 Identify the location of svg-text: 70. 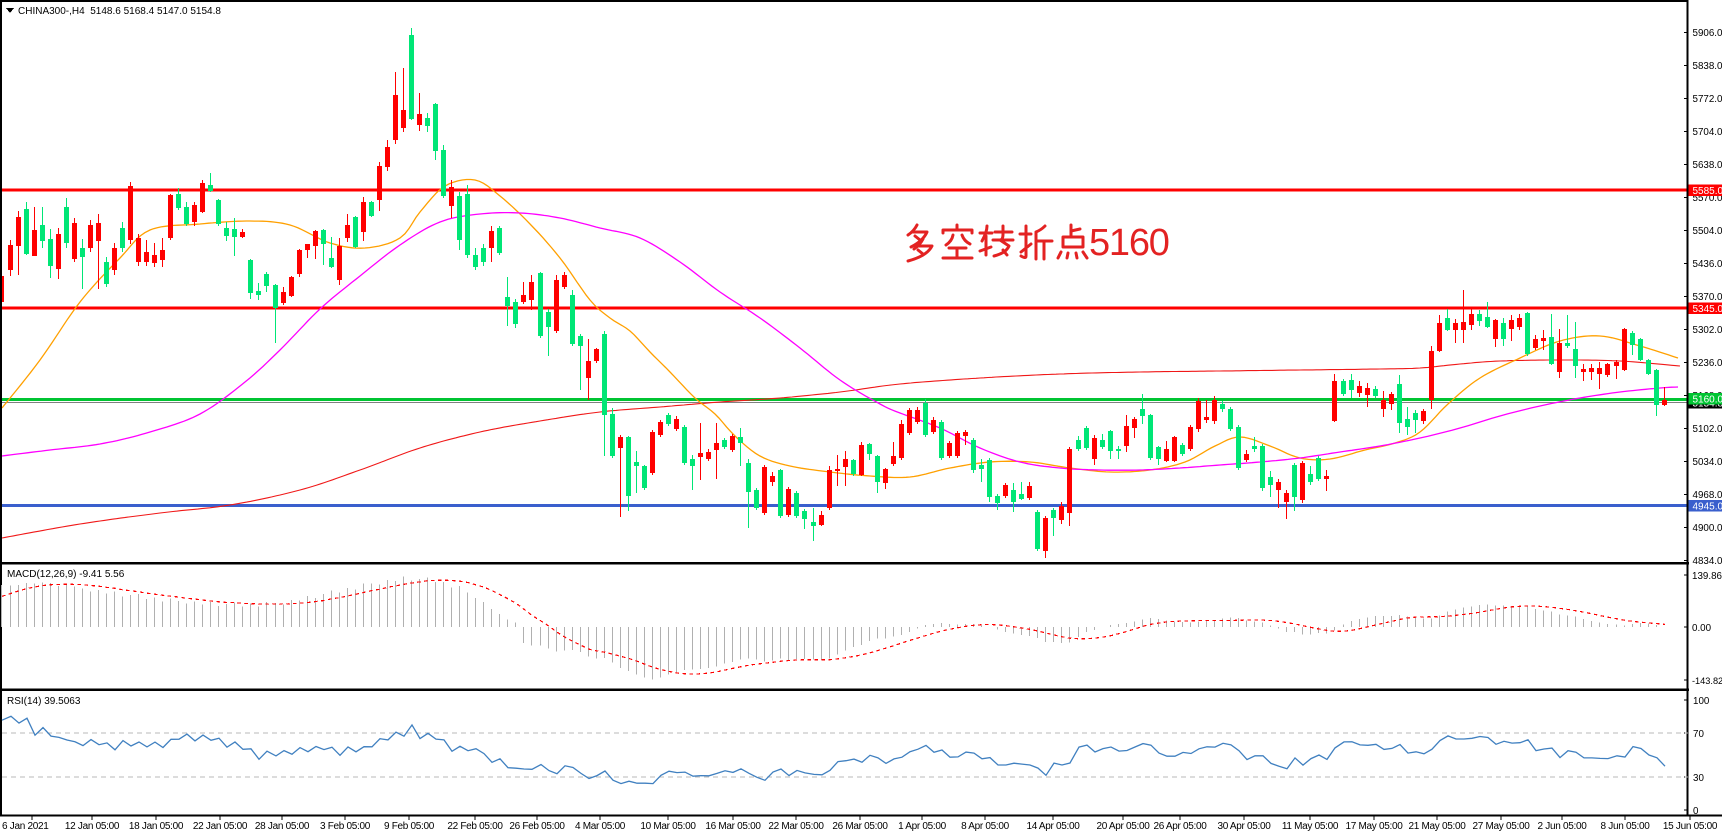
(1698, 734).